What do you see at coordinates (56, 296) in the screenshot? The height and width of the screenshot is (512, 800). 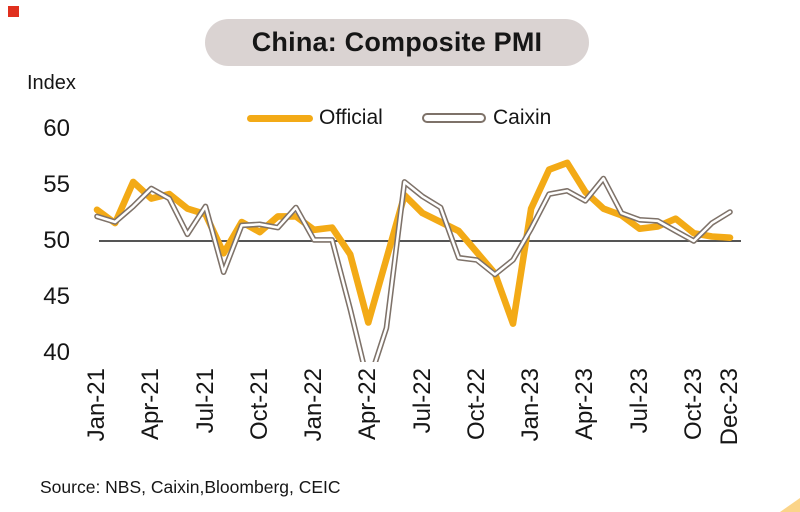 I see `y-tick-label: 45` at bounding box center [56, 296].